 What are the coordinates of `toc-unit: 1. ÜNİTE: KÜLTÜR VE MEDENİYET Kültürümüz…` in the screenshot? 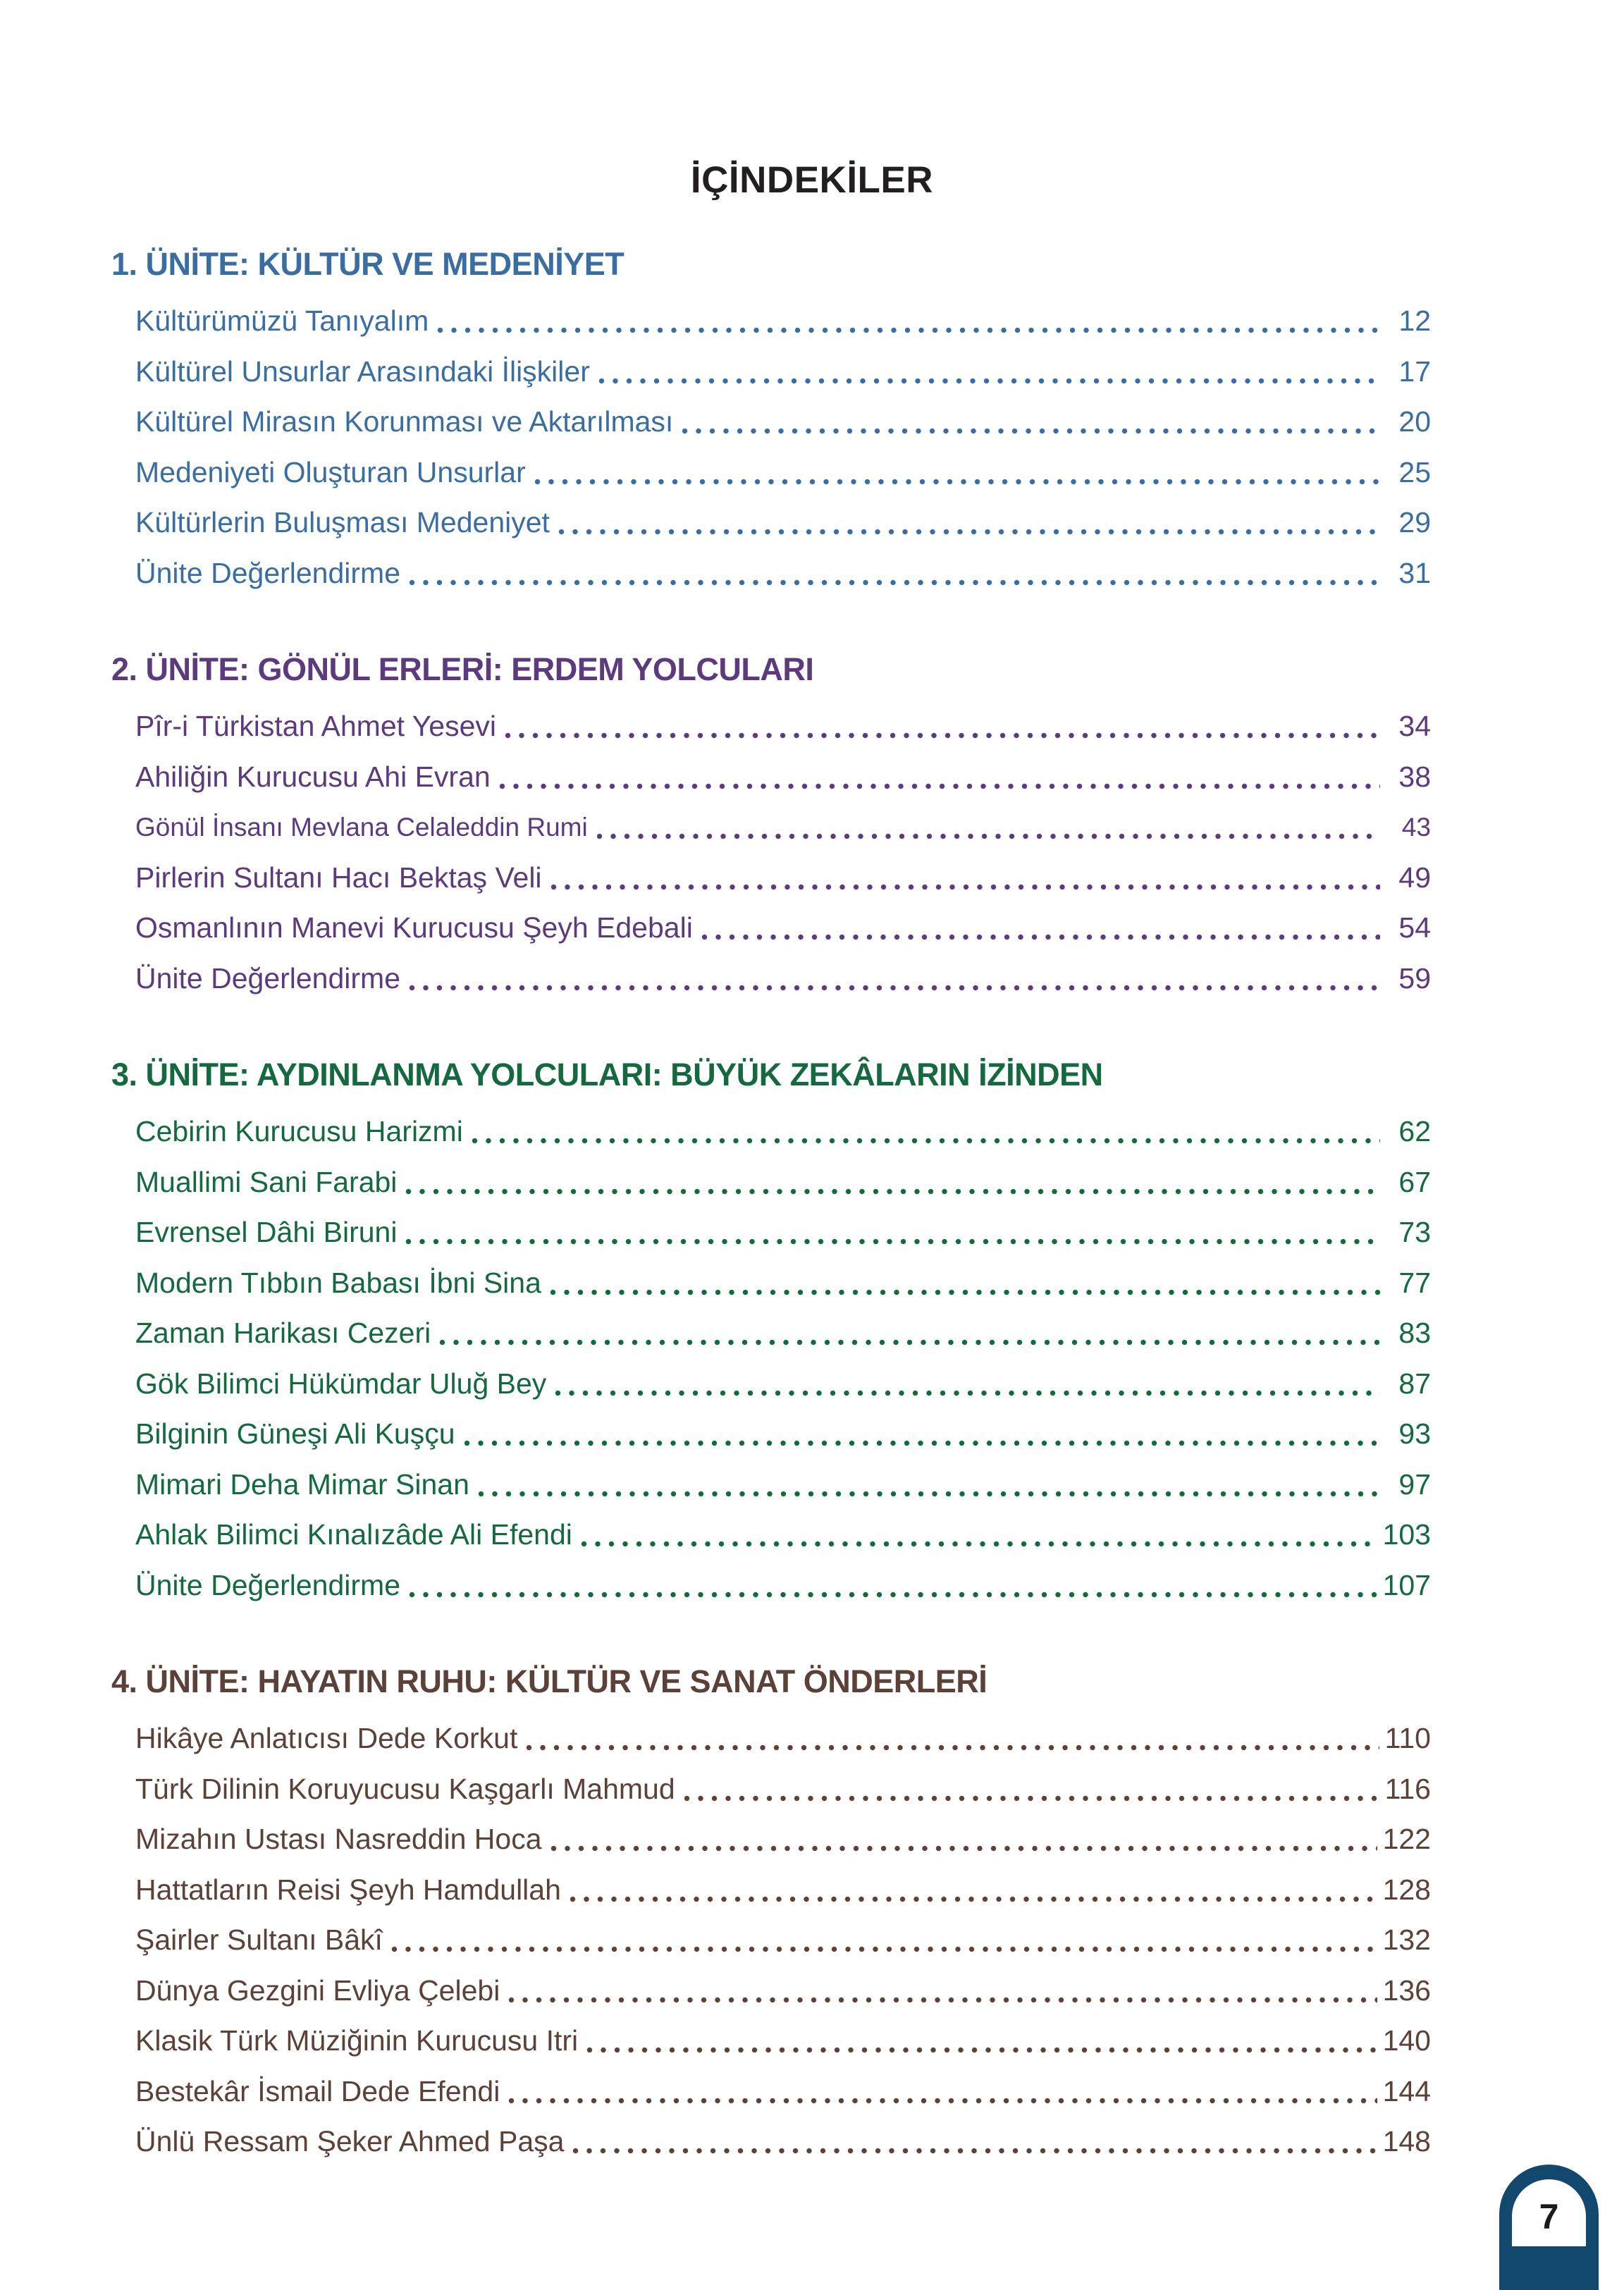 It's located at (771, 421).